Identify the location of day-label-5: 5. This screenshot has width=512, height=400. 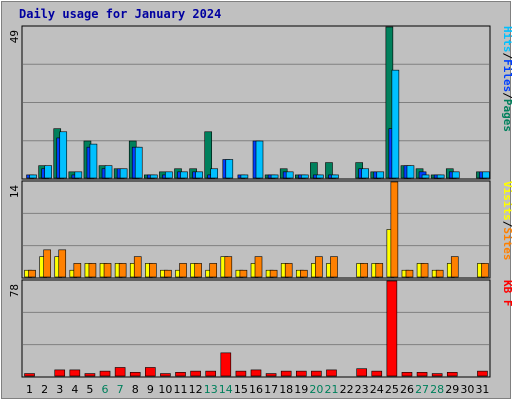
(89, 389).